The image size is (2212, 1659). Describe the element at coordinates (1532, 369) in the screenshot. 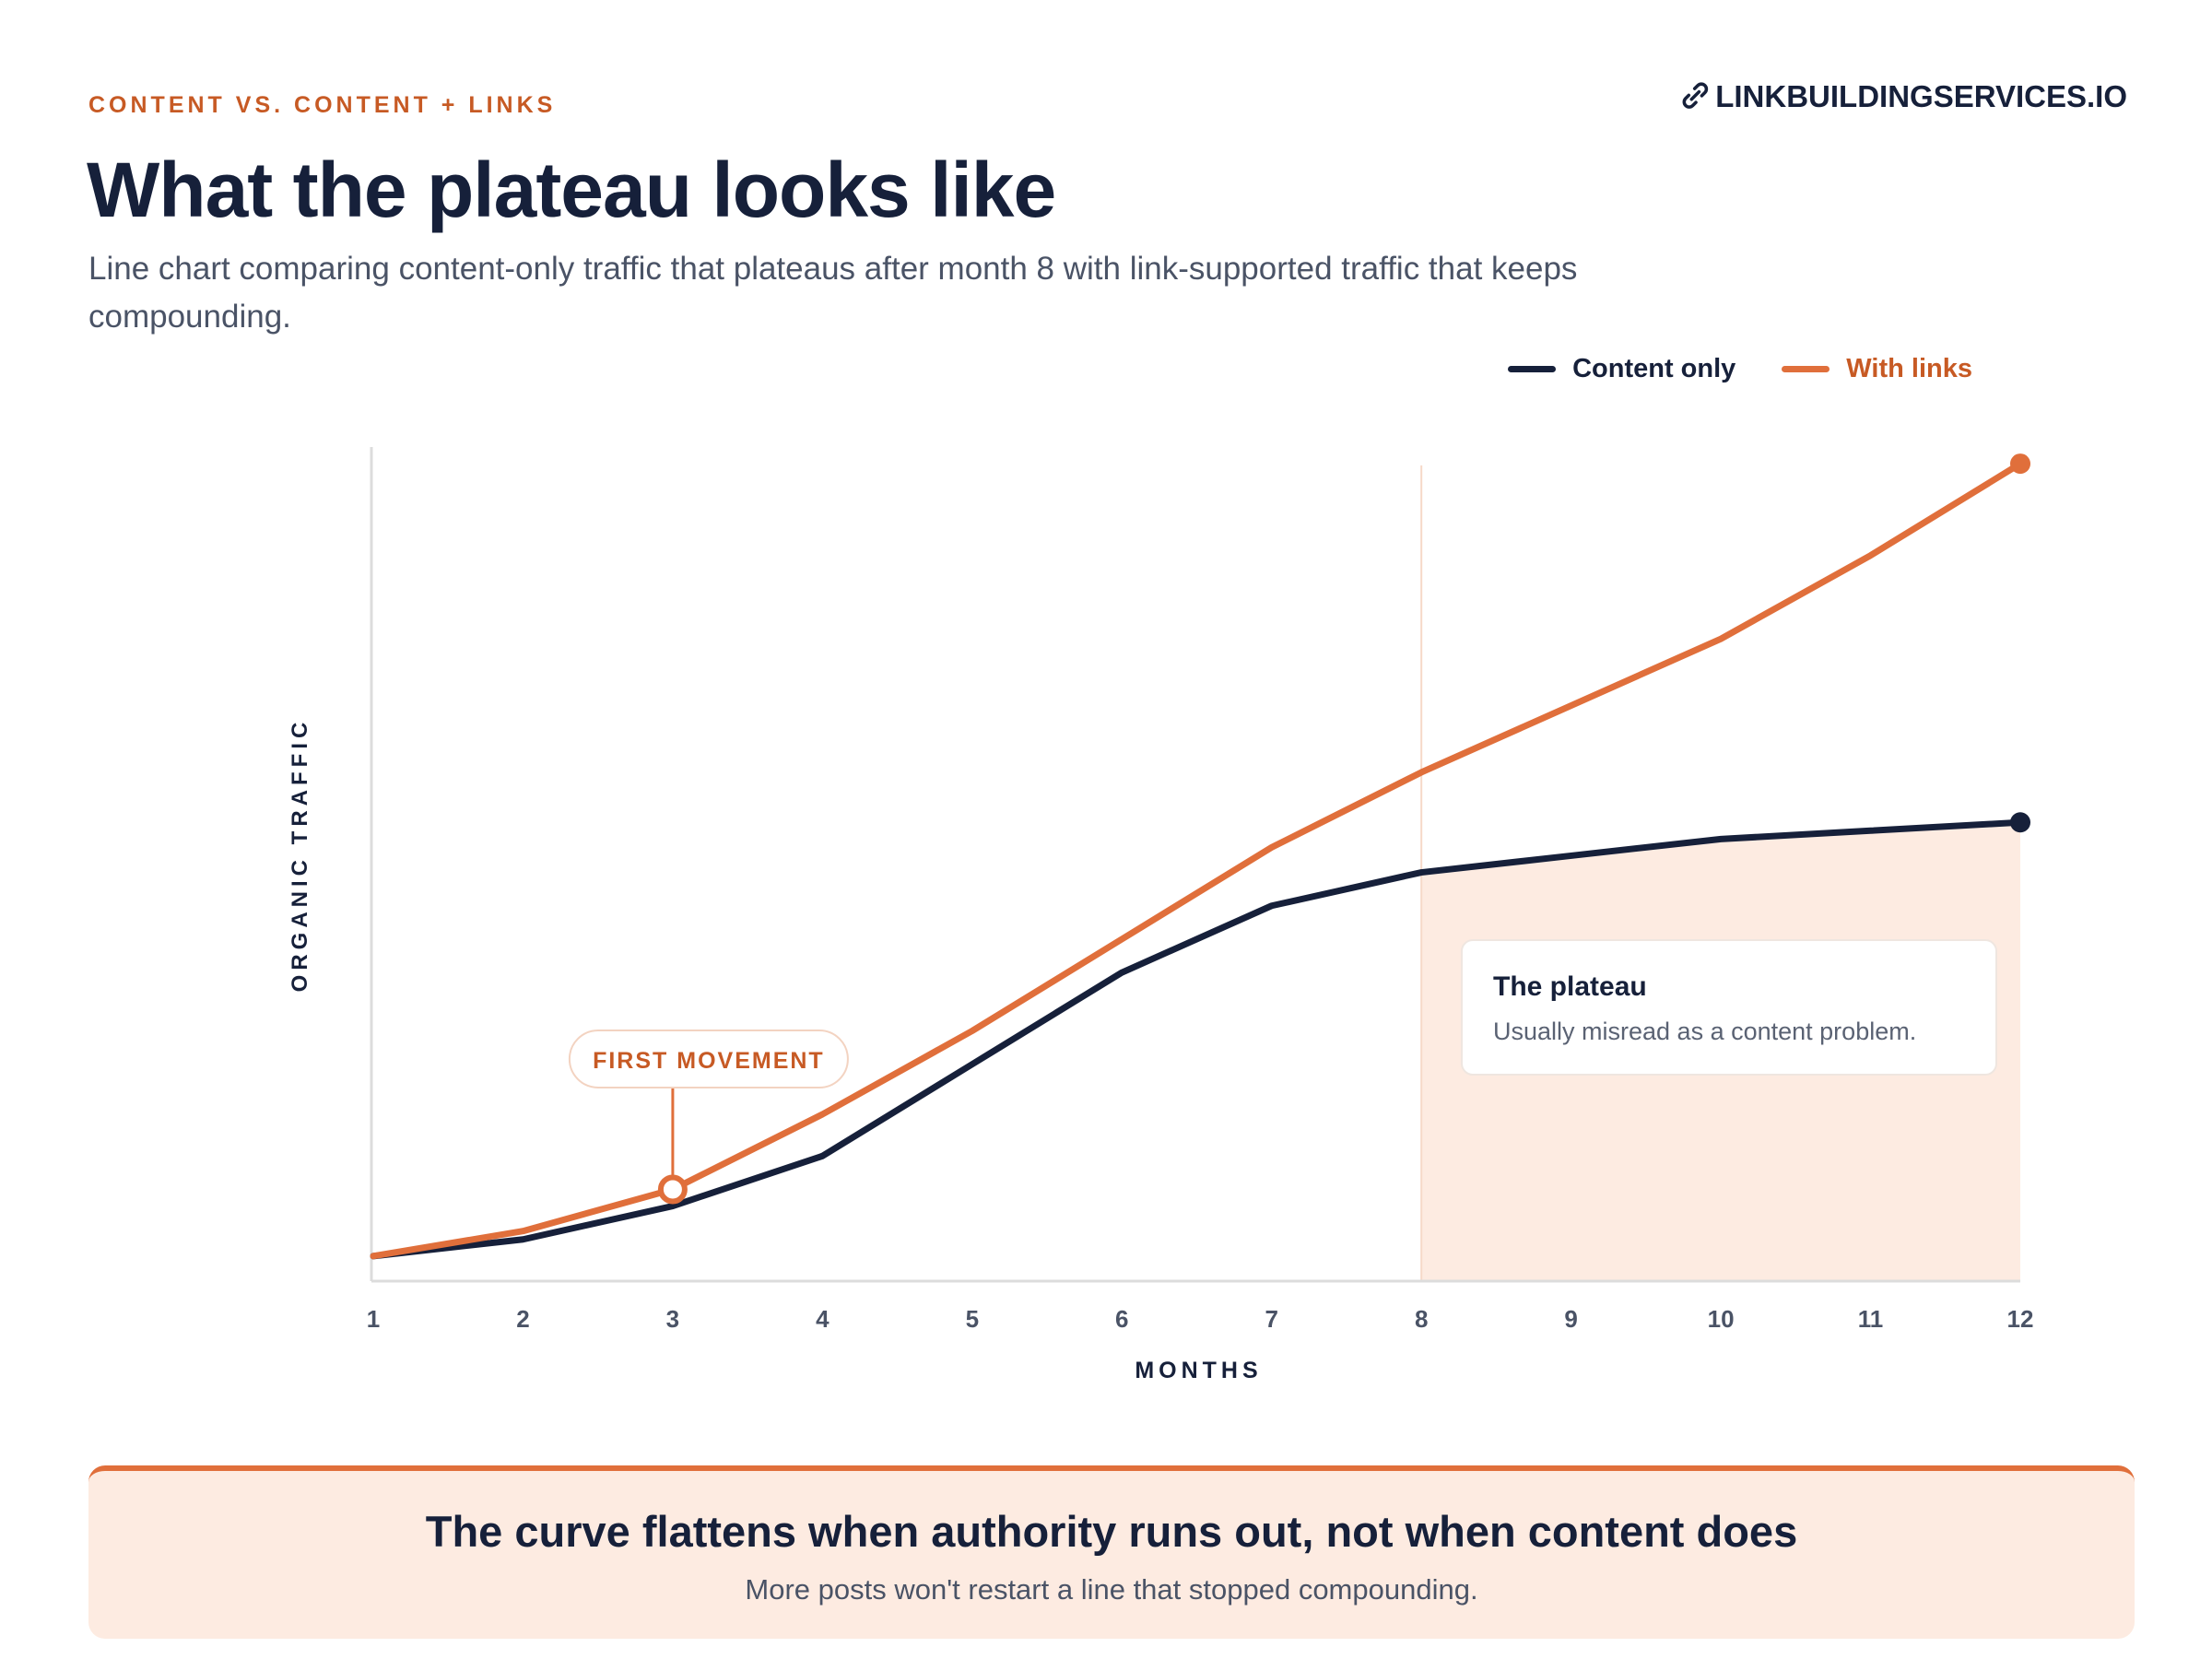

I see `legend-swatch-content-only` at that location.